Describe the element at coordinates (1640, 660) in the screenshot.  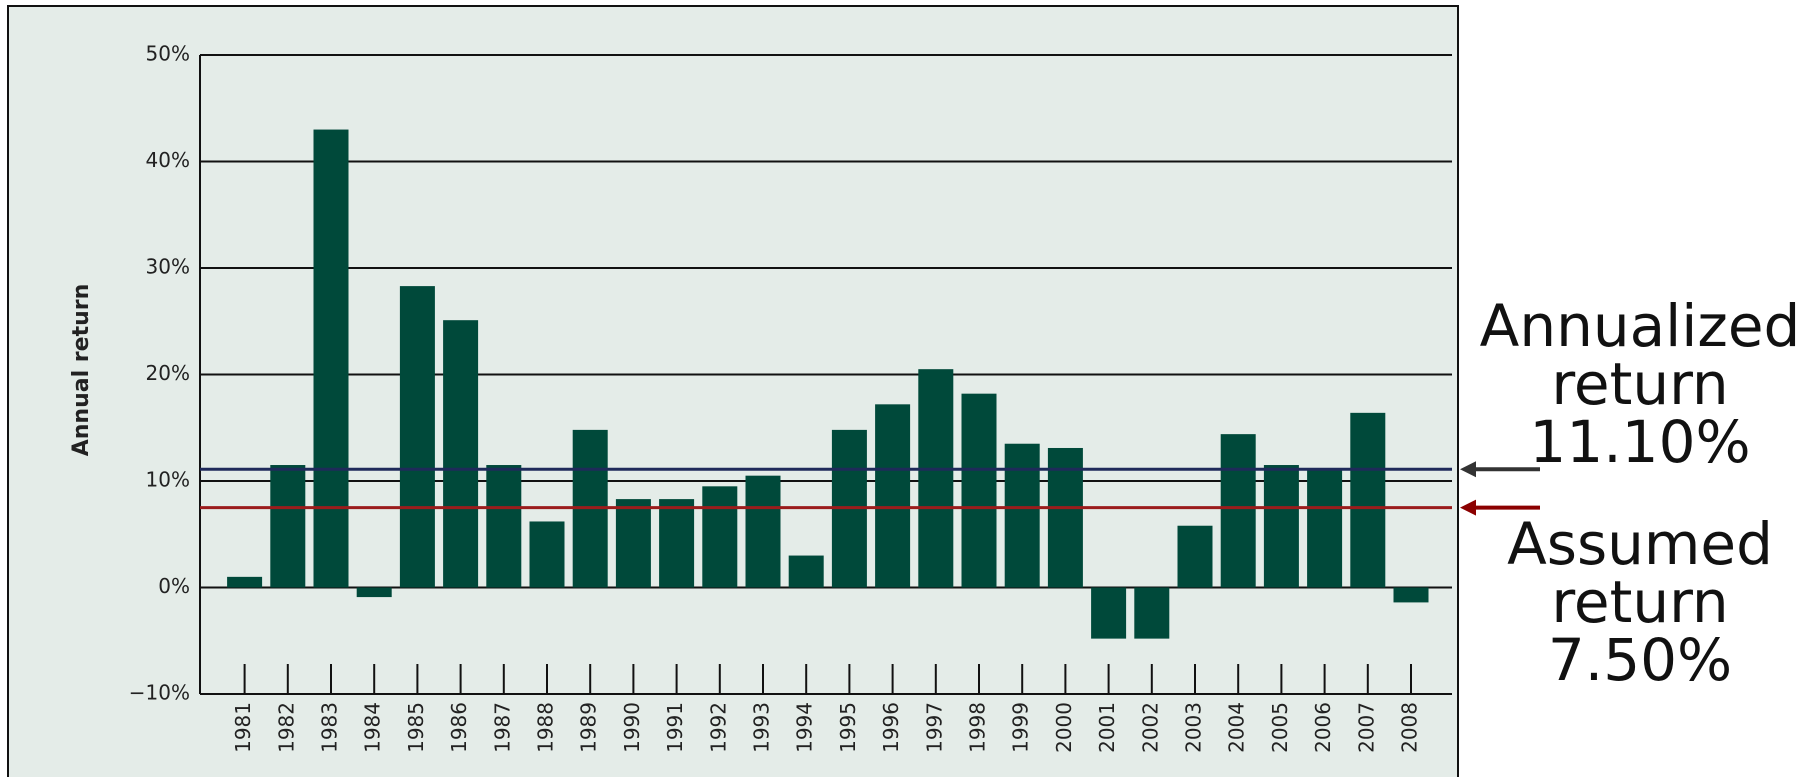
I see `annotation-text: 7.50%` at that location.